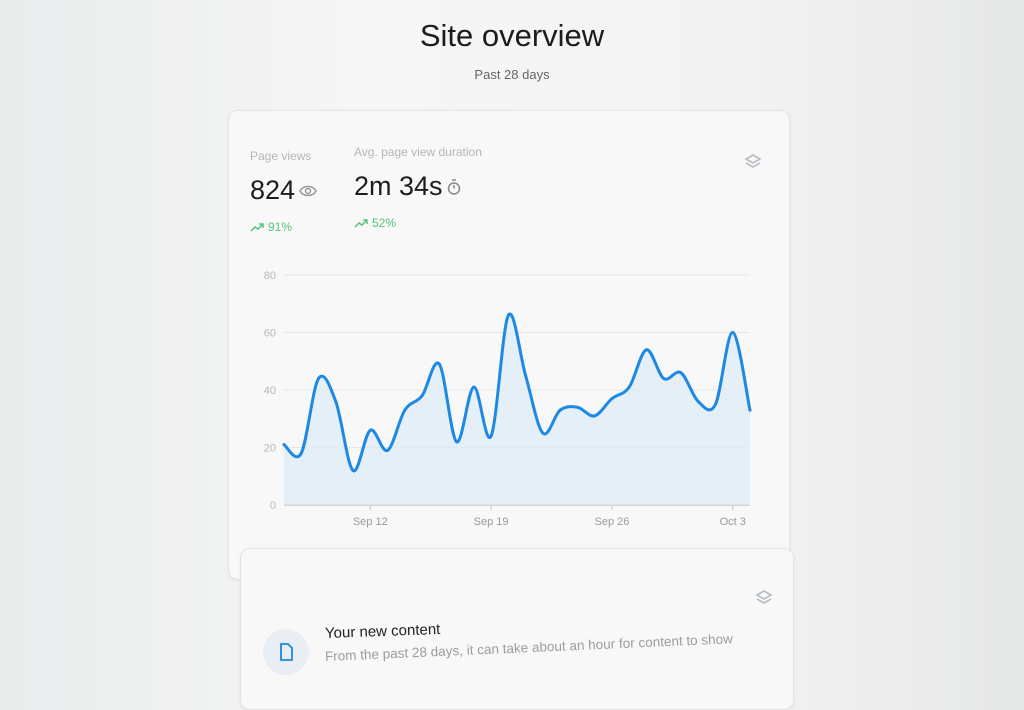 The width and height of the screenshot is (1024, 710). I want to click on metric-label: Page views, so click(281, 156).